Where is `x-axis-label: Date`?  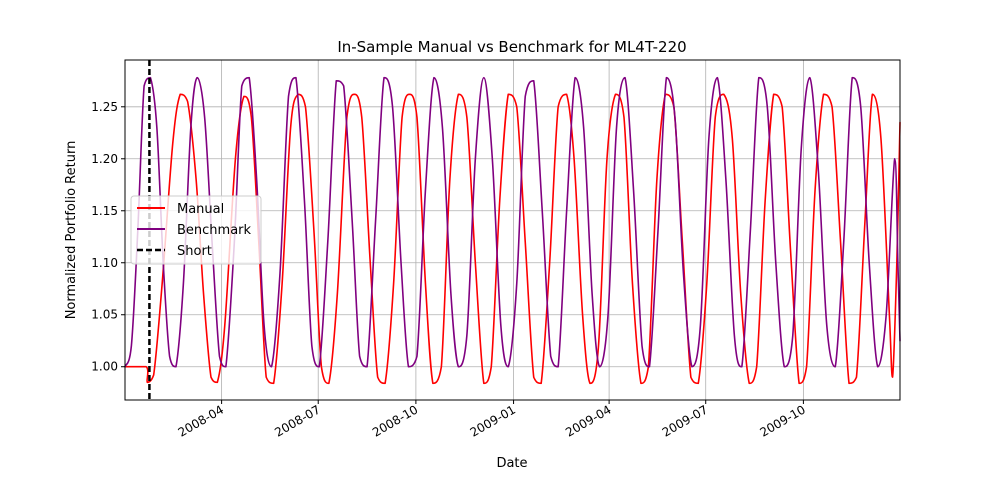
x-axis-label: Date is located at coordinates (511, 463).